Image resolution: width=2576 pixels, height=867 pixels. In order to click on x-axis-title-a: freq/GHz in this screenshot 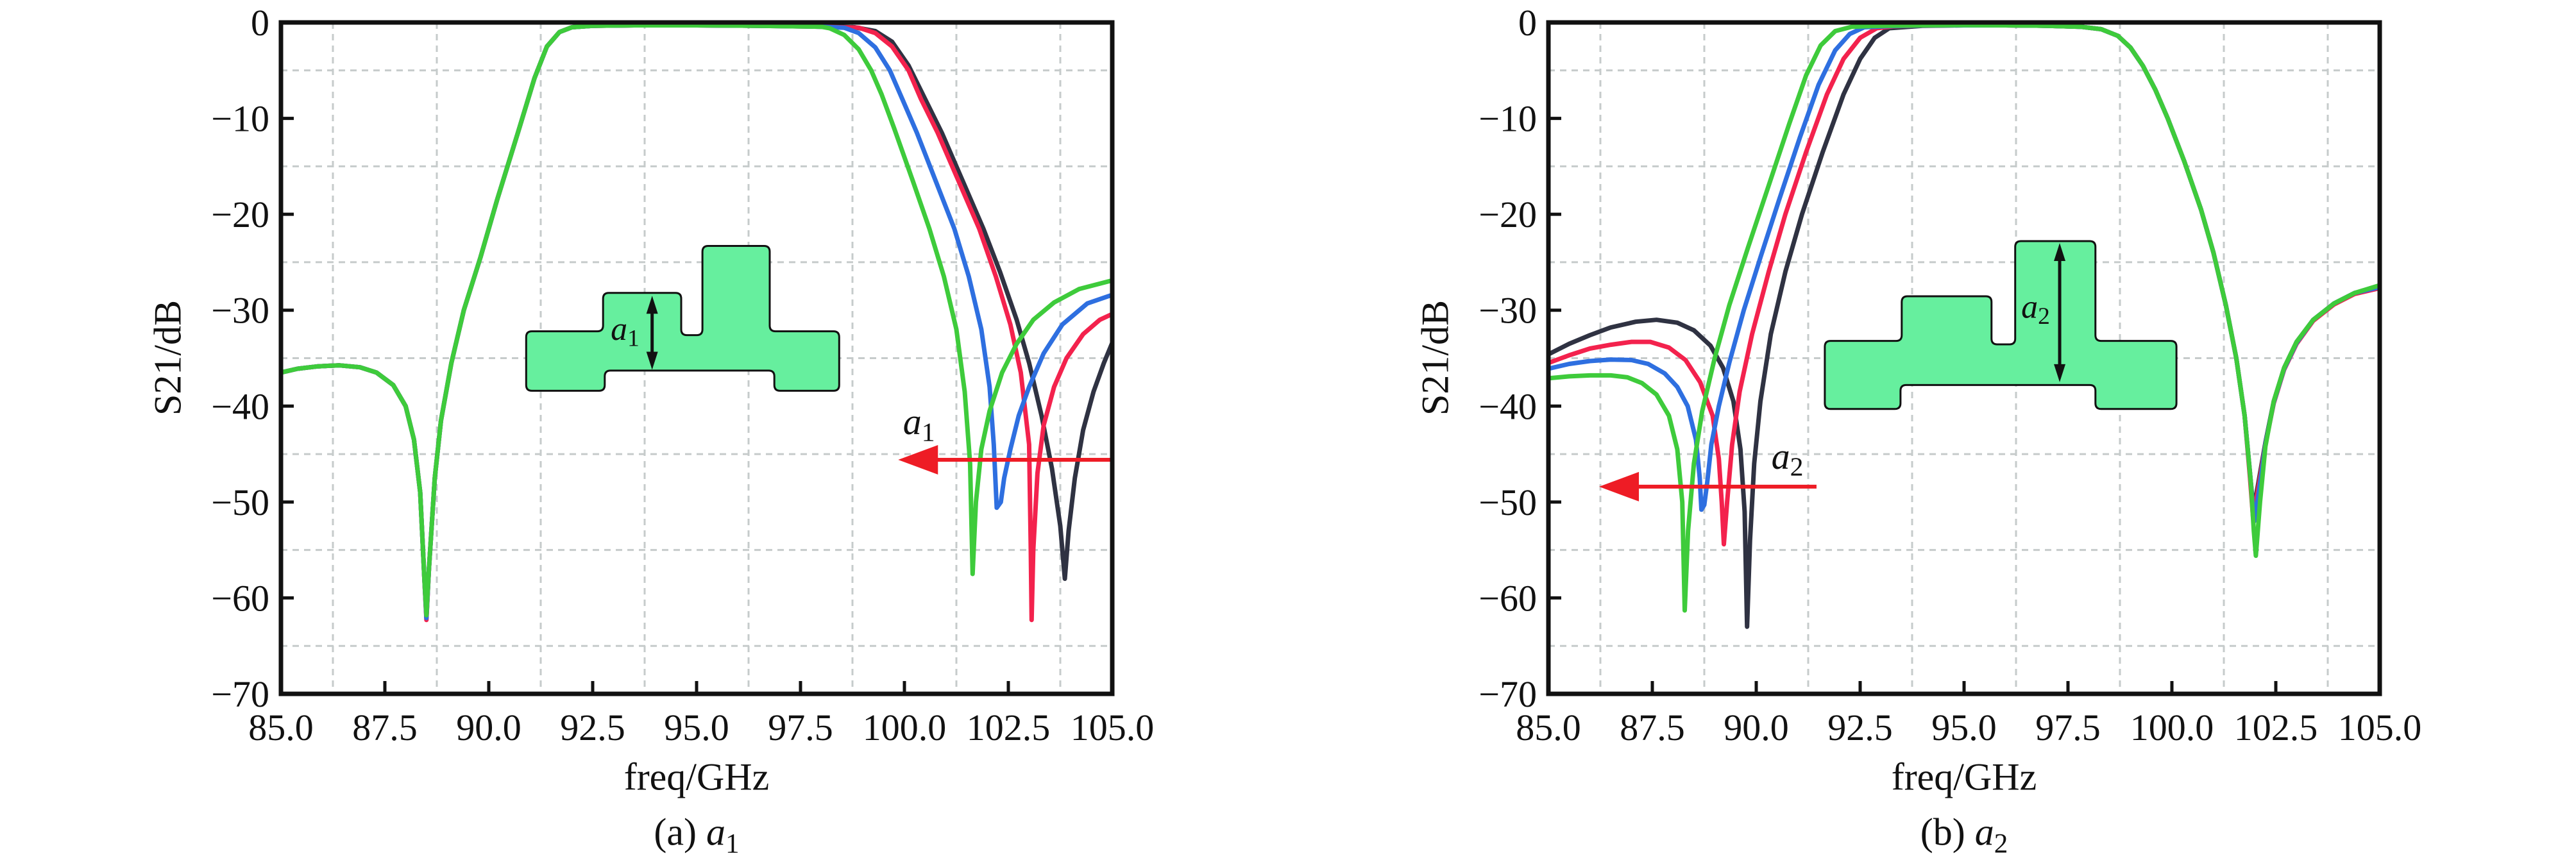, I will do `click(696, 776)`.